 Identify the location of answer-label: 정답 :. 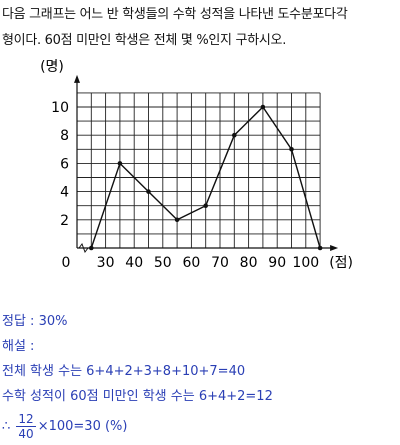
(20, 321).